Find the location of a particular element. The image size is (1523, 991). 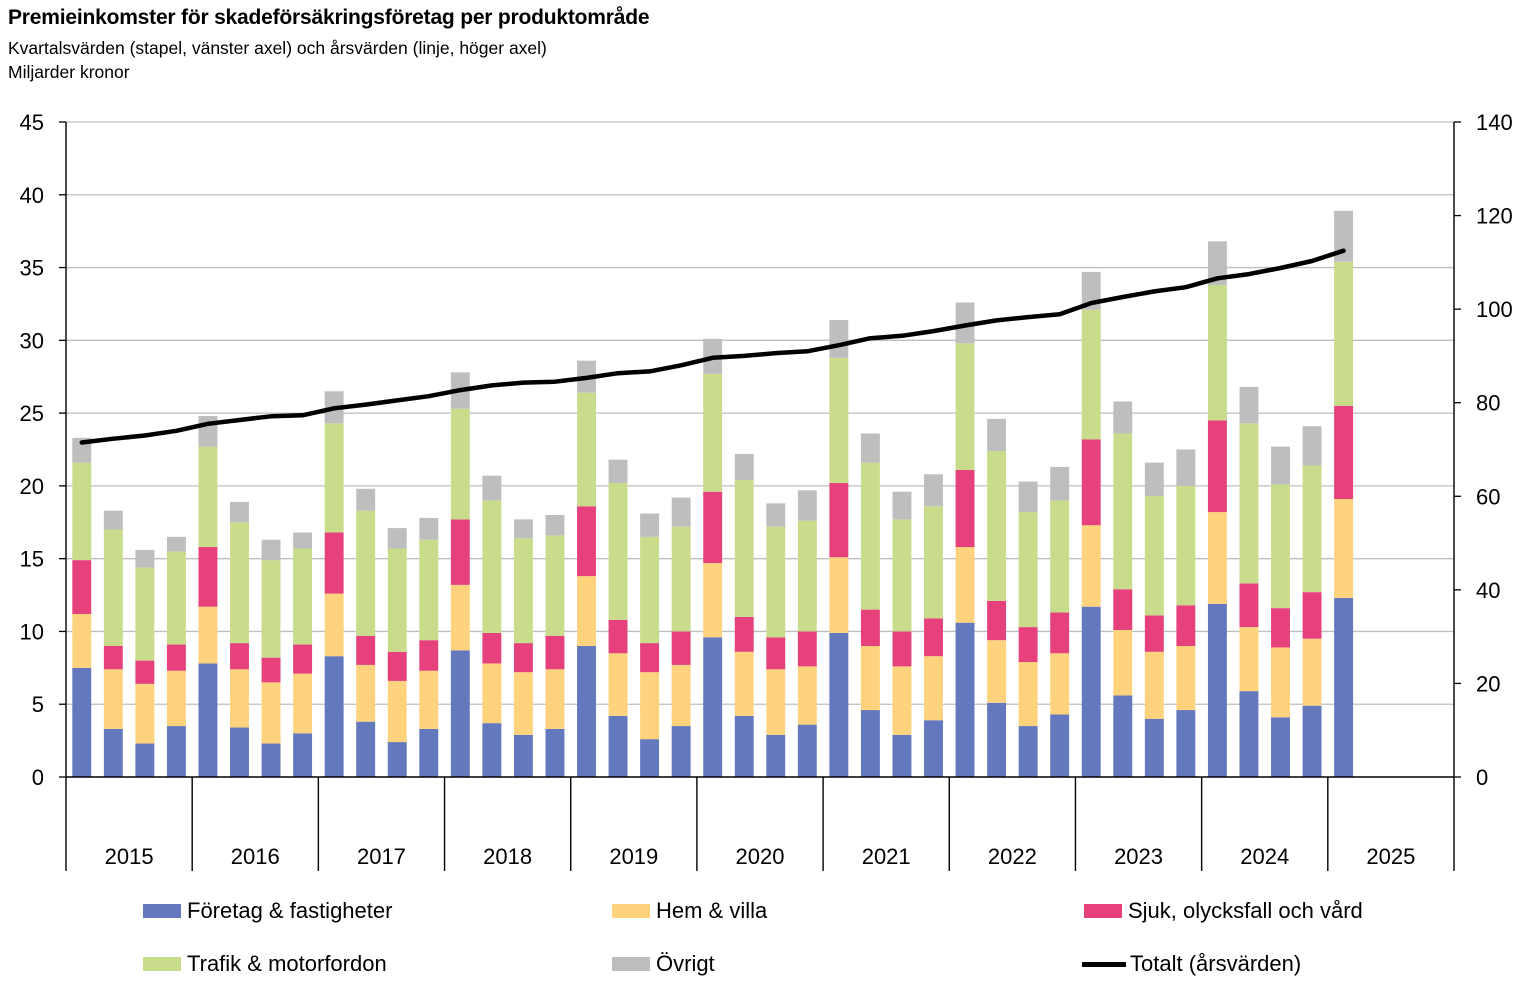

left-tick-label: 20 is located at coordinates (32, 486).